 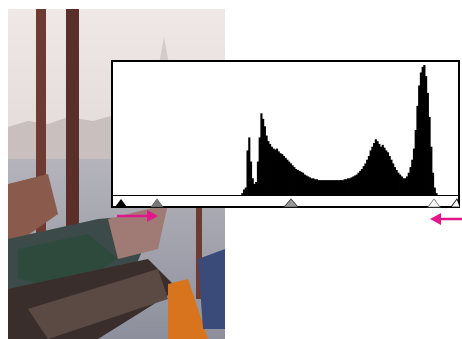 What do you see at coordinates (138, 216) in the screenshot?
I see `arrow-right-icon` at bounding box center [138, 216].